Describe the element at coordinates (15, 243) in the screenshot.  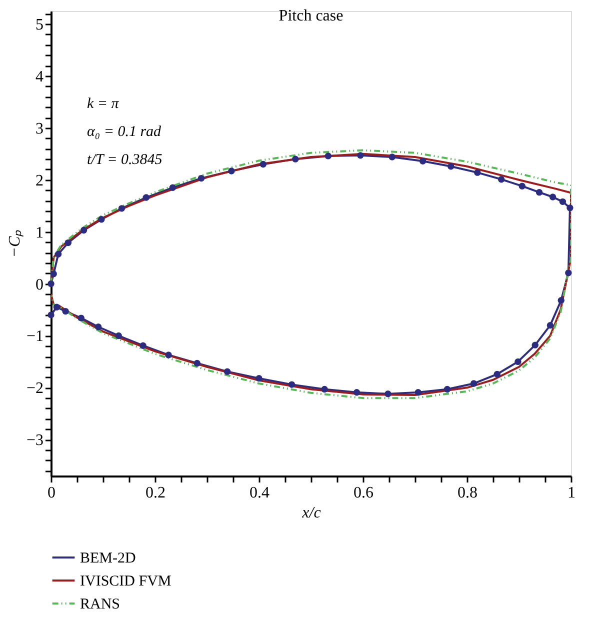
I see `y-axis-title: −Cₚ` at that location.